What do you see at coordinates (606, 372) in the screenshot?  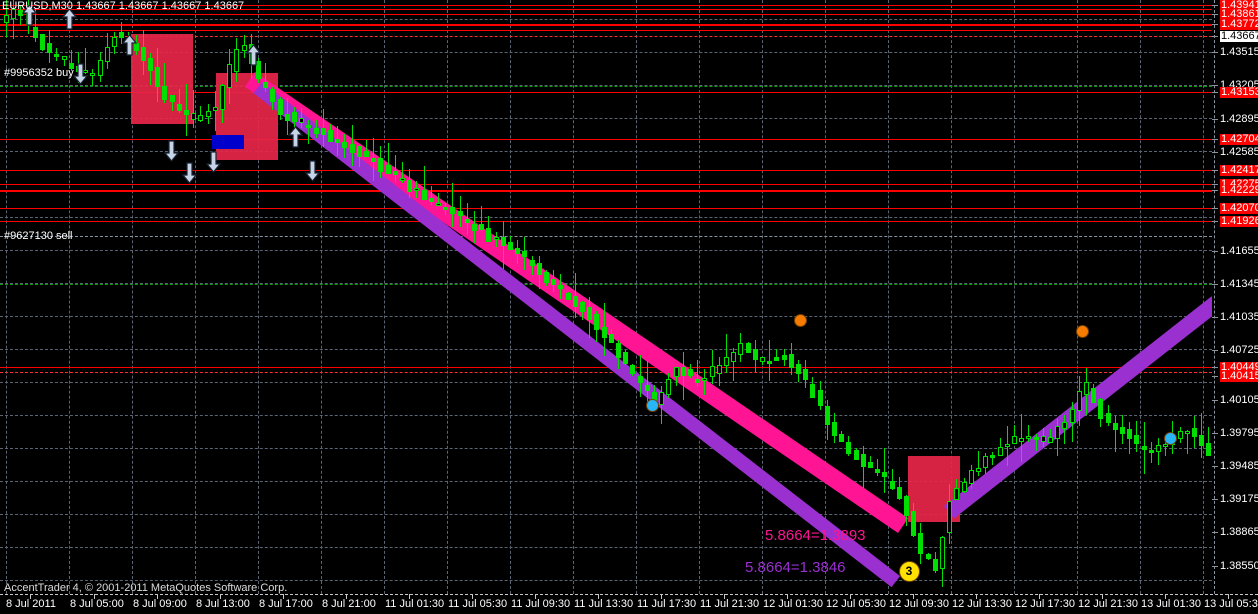 I see `current-price-line` at bounding box center [606, 372].